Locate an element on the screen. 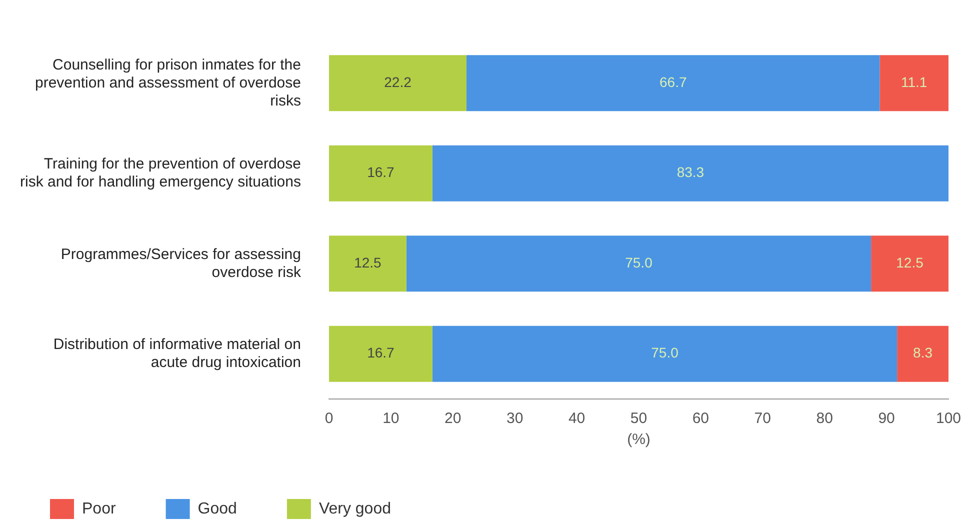 The width and height of the screenshot is (964, 529). data-label: 83.3 is located at coordinates (690, 172).